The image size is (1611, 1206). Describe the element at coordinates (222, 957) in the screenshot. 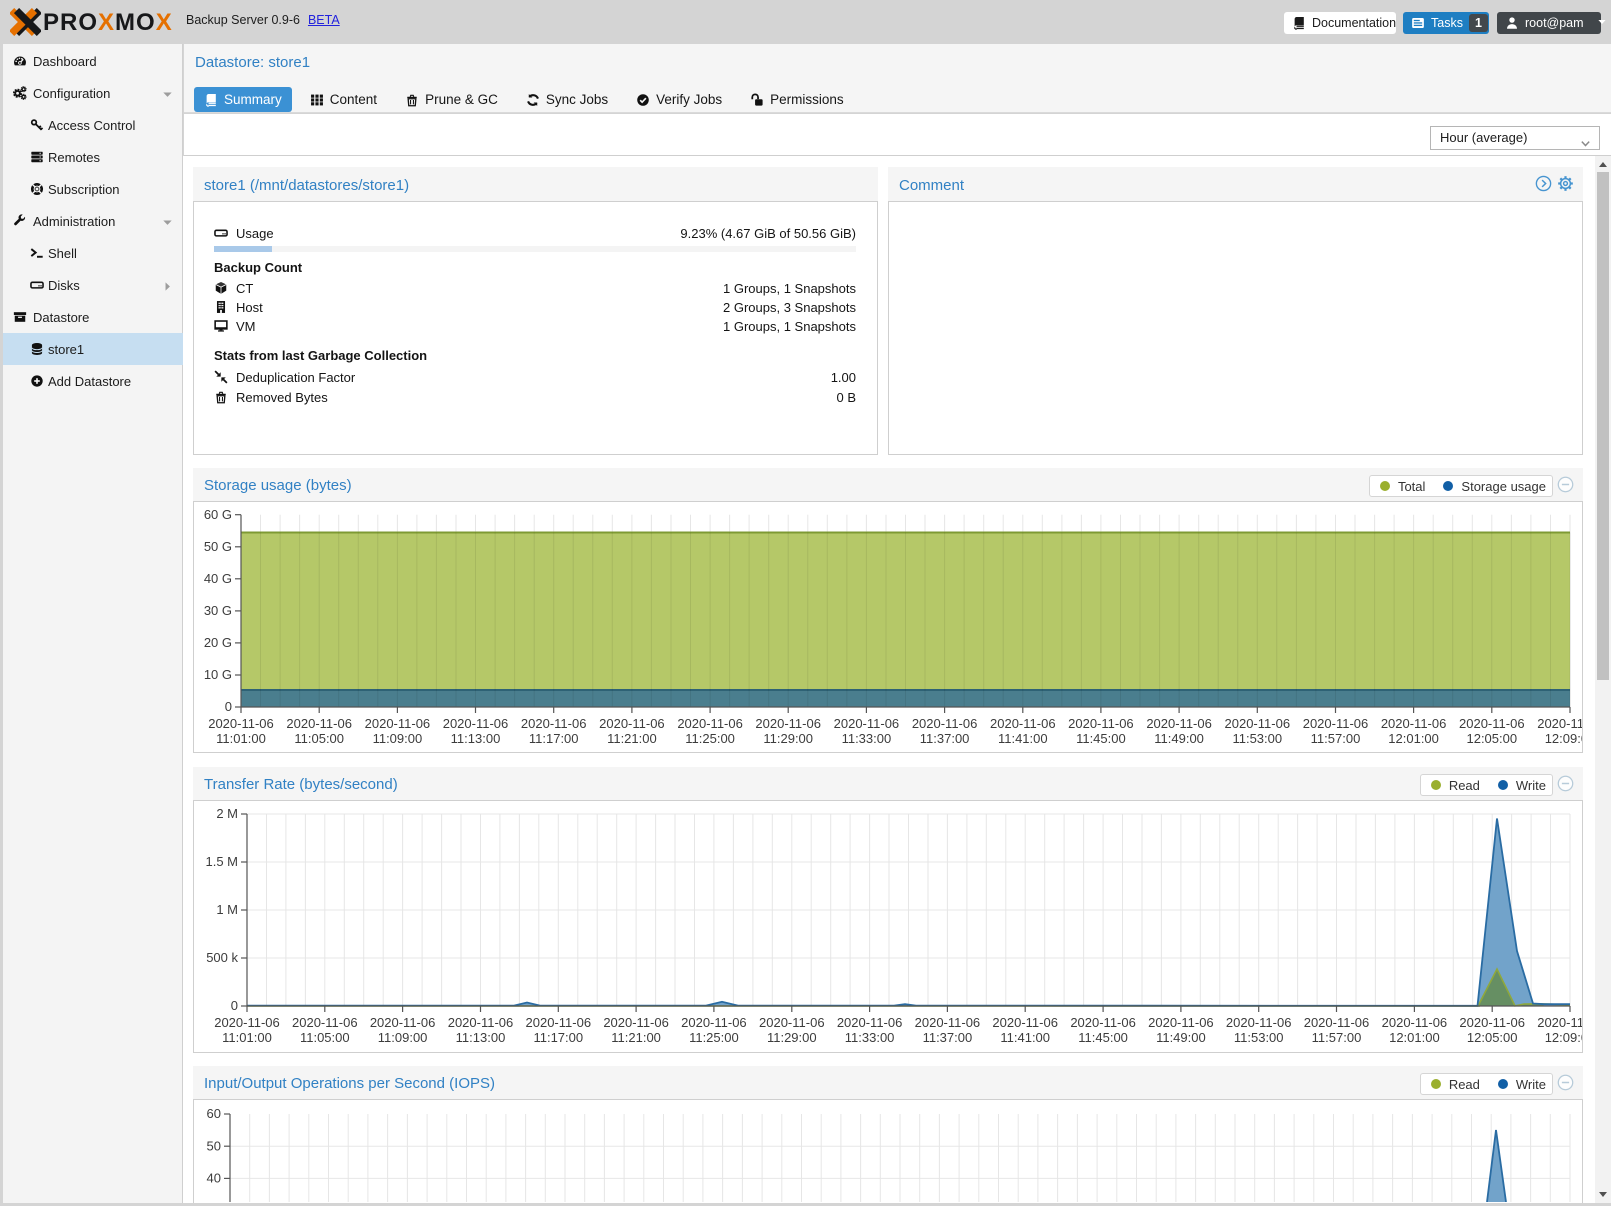

I see `svg-text: 500 k` at that location.